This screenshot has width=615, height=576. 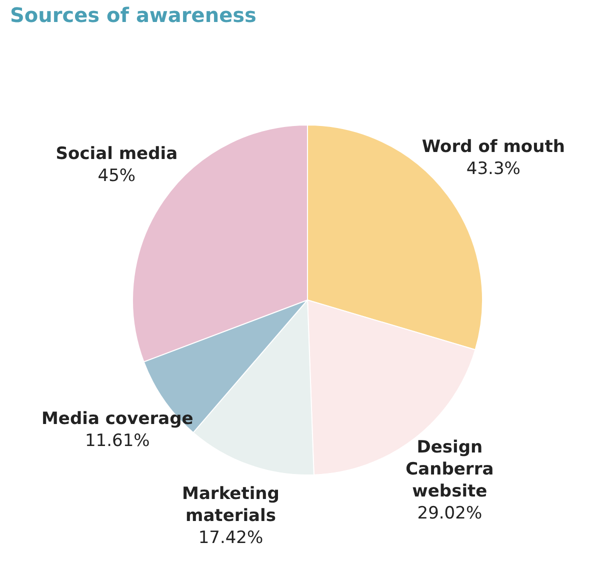 I want to click on slice-label: Media coverage, so click(x=118, y=418).